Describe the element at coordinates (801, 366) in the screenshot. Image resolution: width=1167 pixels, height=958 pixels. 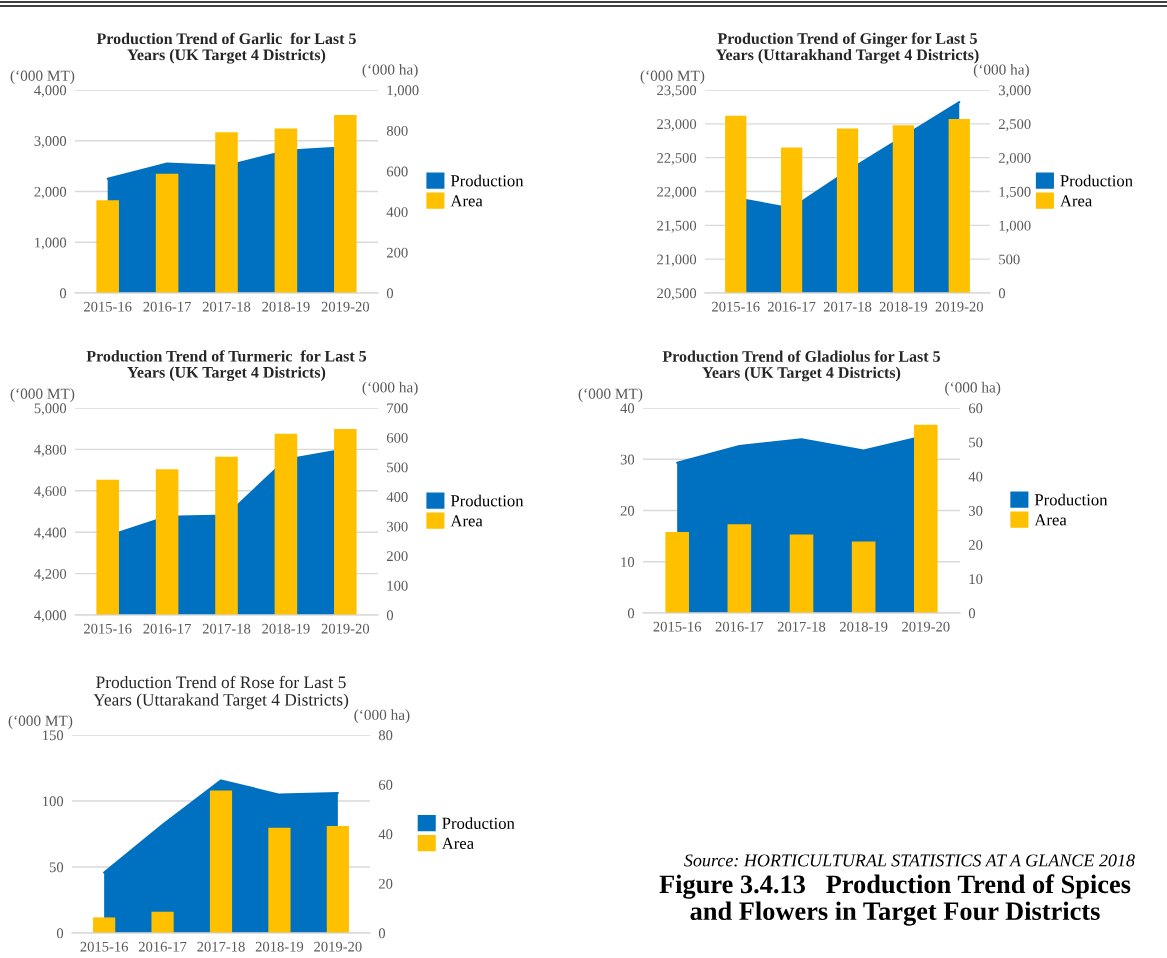
I see `chart-title: Production Trend of Gladiolus for Last 5 Years (UK Target 4 Districts)` at that location.